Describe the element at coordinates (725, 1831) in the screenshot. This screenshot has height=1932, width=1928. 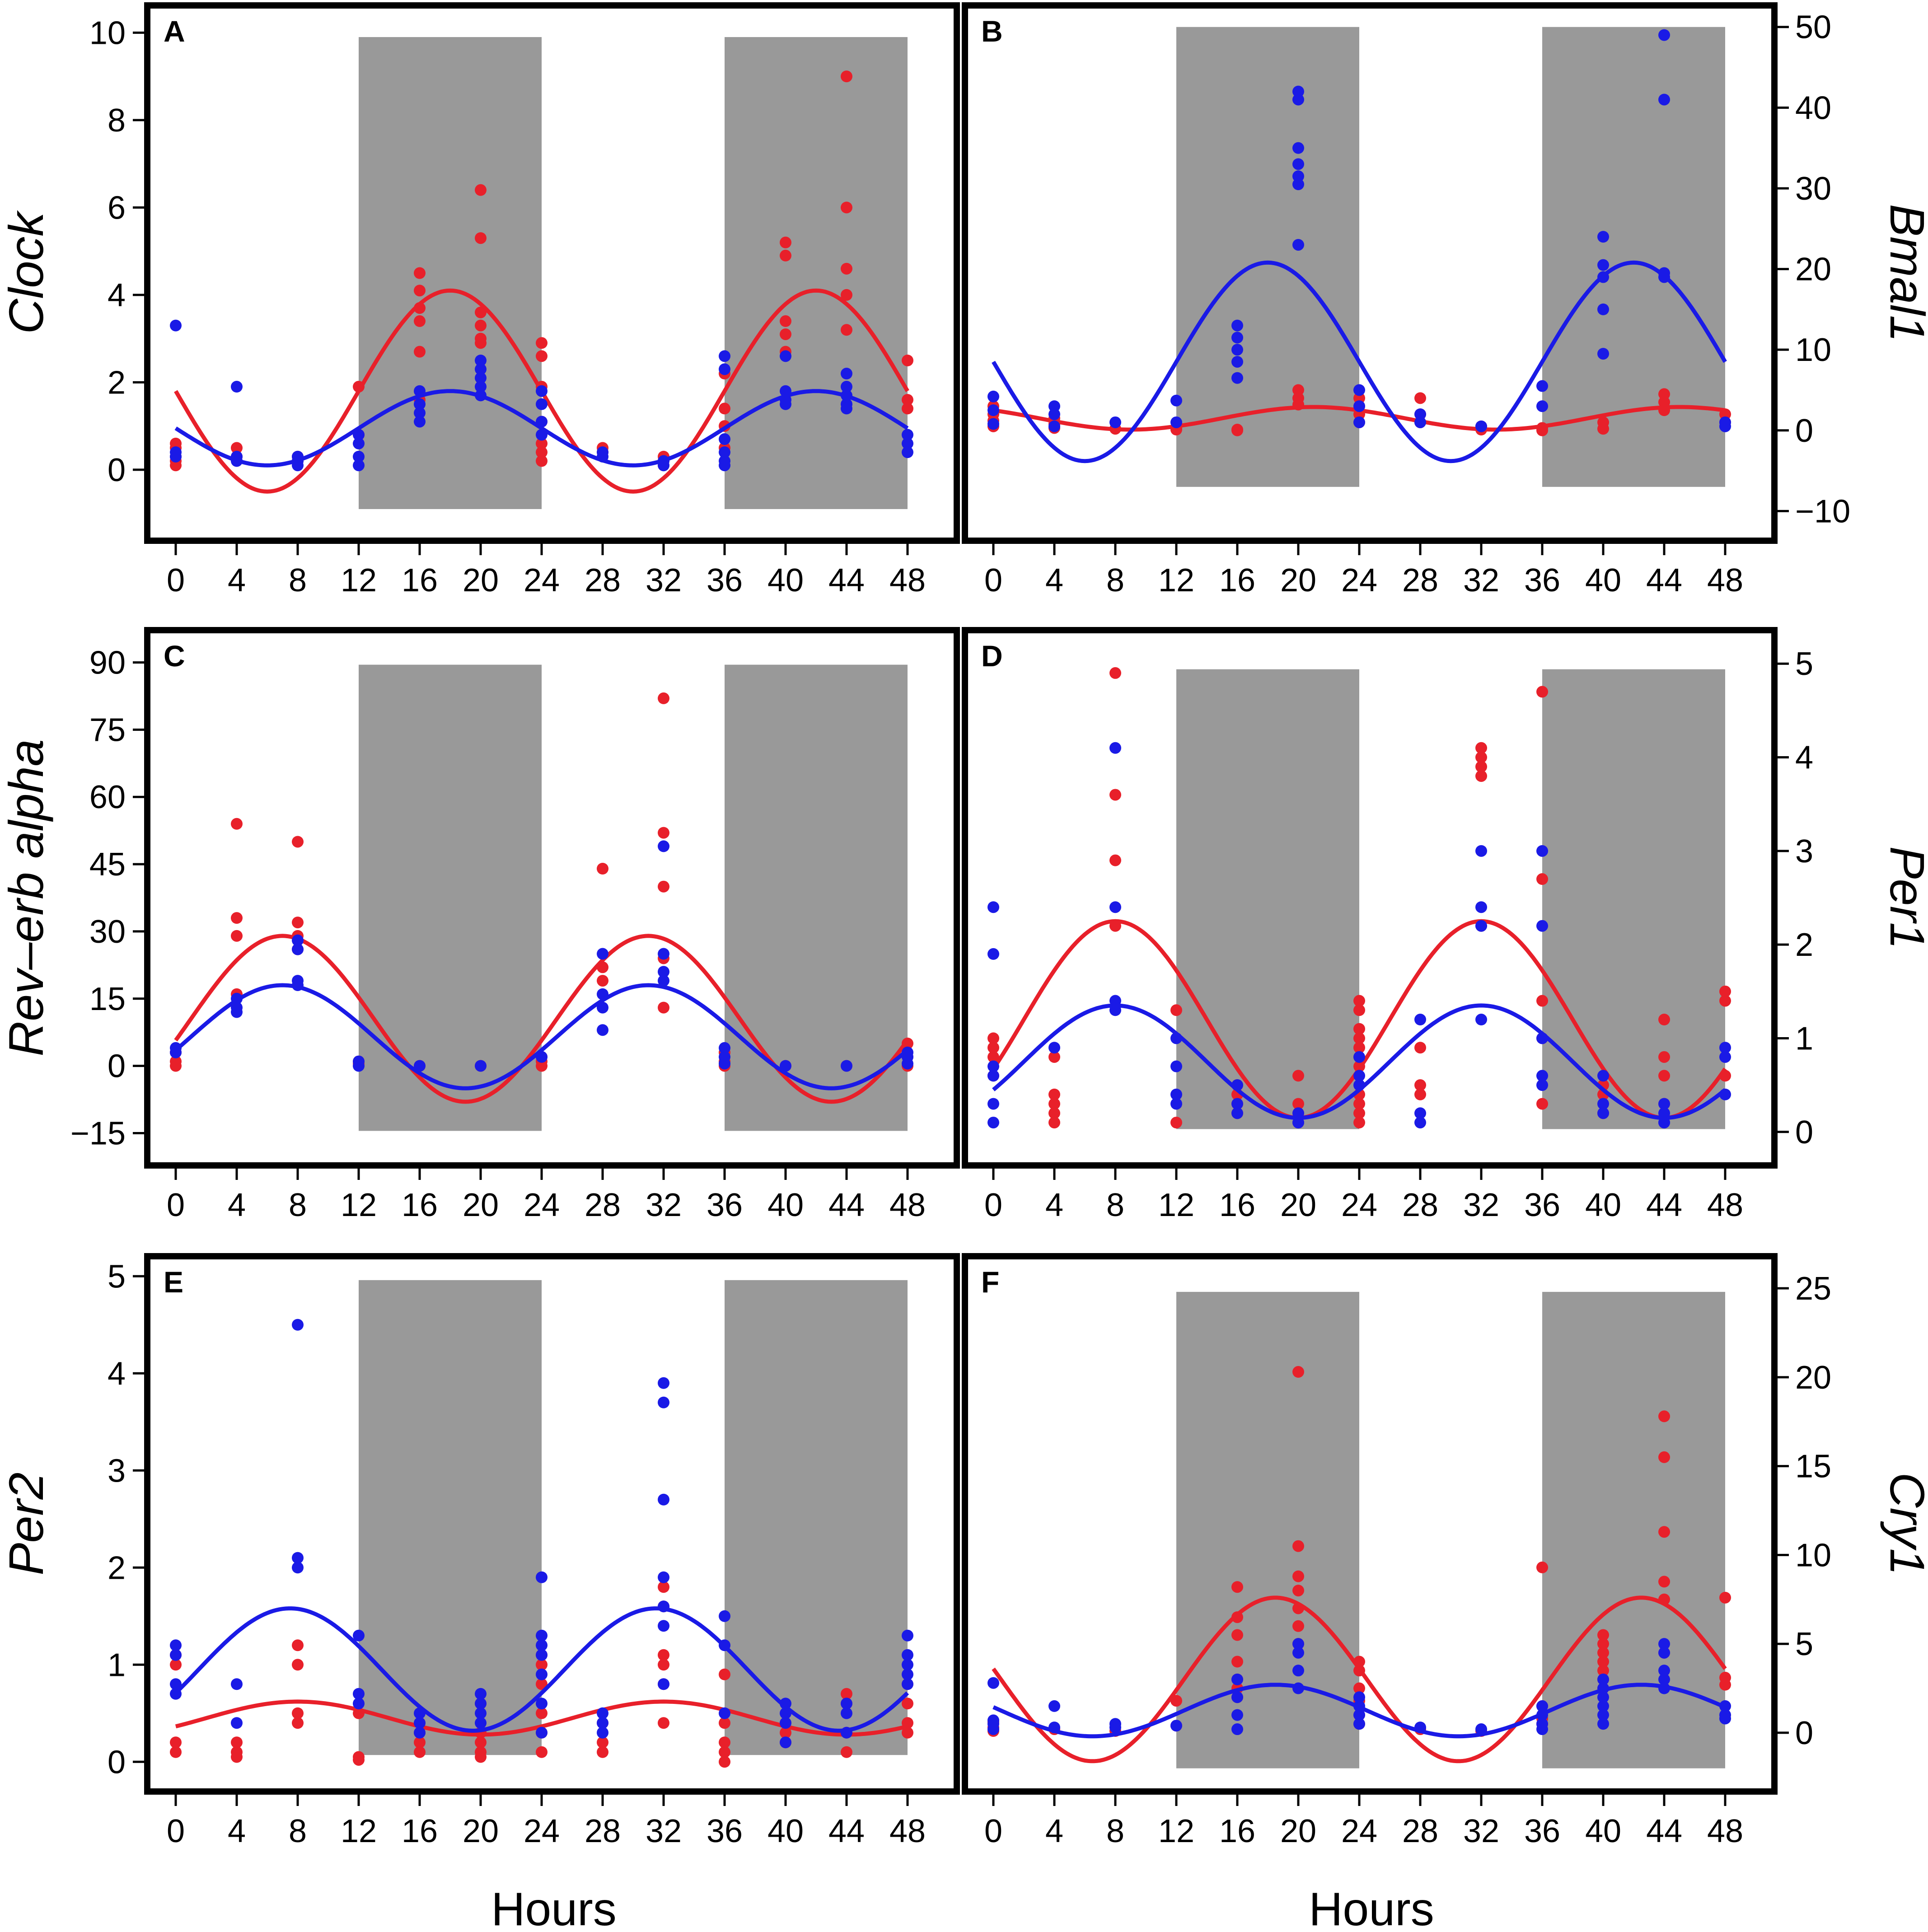
I see `x-tick-label: 36` at that location.